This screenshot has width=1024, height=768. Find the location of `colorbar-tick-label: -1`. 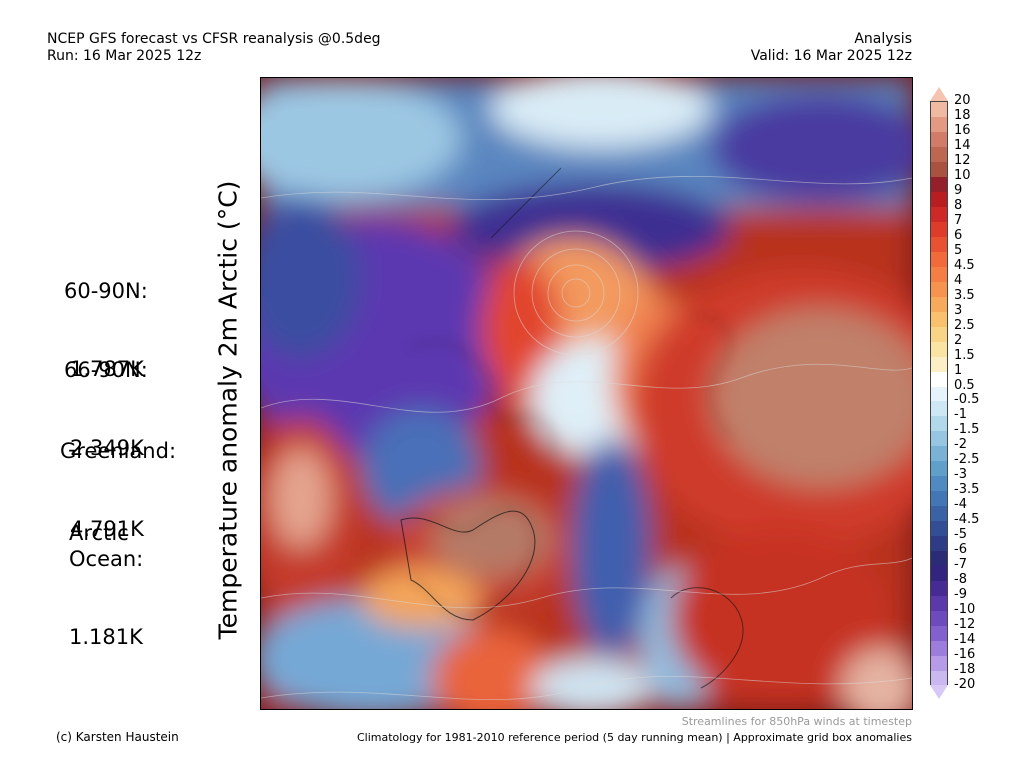

colorbar-tick-label: -1 is located at coordinates (960, 415).